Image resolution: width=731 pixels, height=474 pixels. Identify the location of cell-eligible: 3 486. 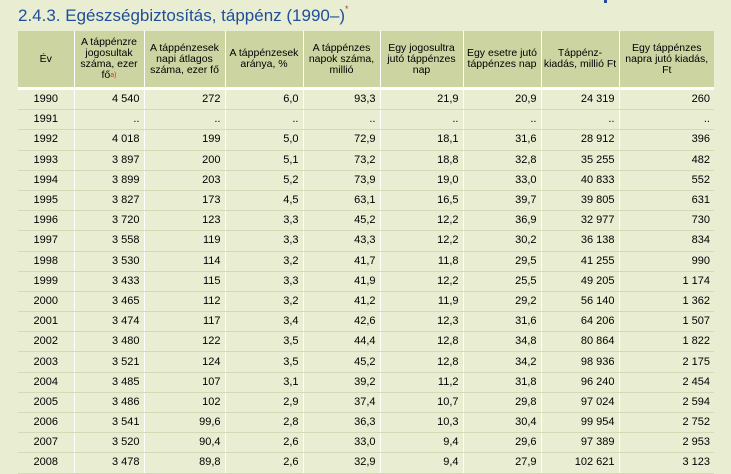
(109, 403).